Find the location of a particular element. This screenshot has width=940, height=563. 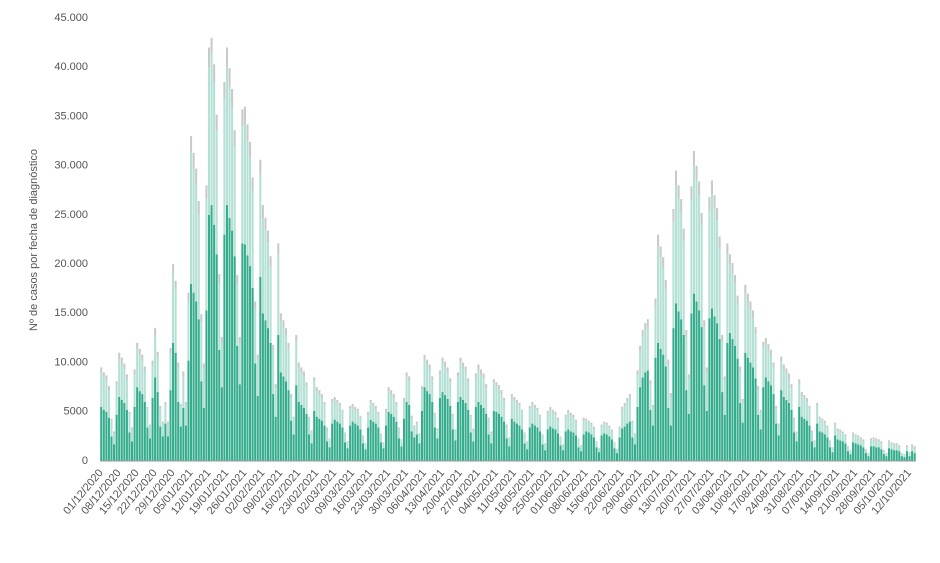

y-tick-label: 5000 is located at coordinates (76, 412).